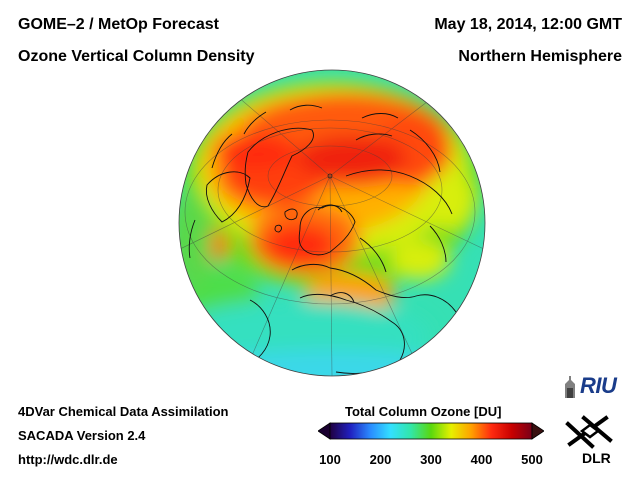 Image resolution: width=640 pixels, height=480 pixels. What do you see at coordinates (570, 387) in the screenshot?
I see `riu-logo-icon` at bounding box center [570, 387].